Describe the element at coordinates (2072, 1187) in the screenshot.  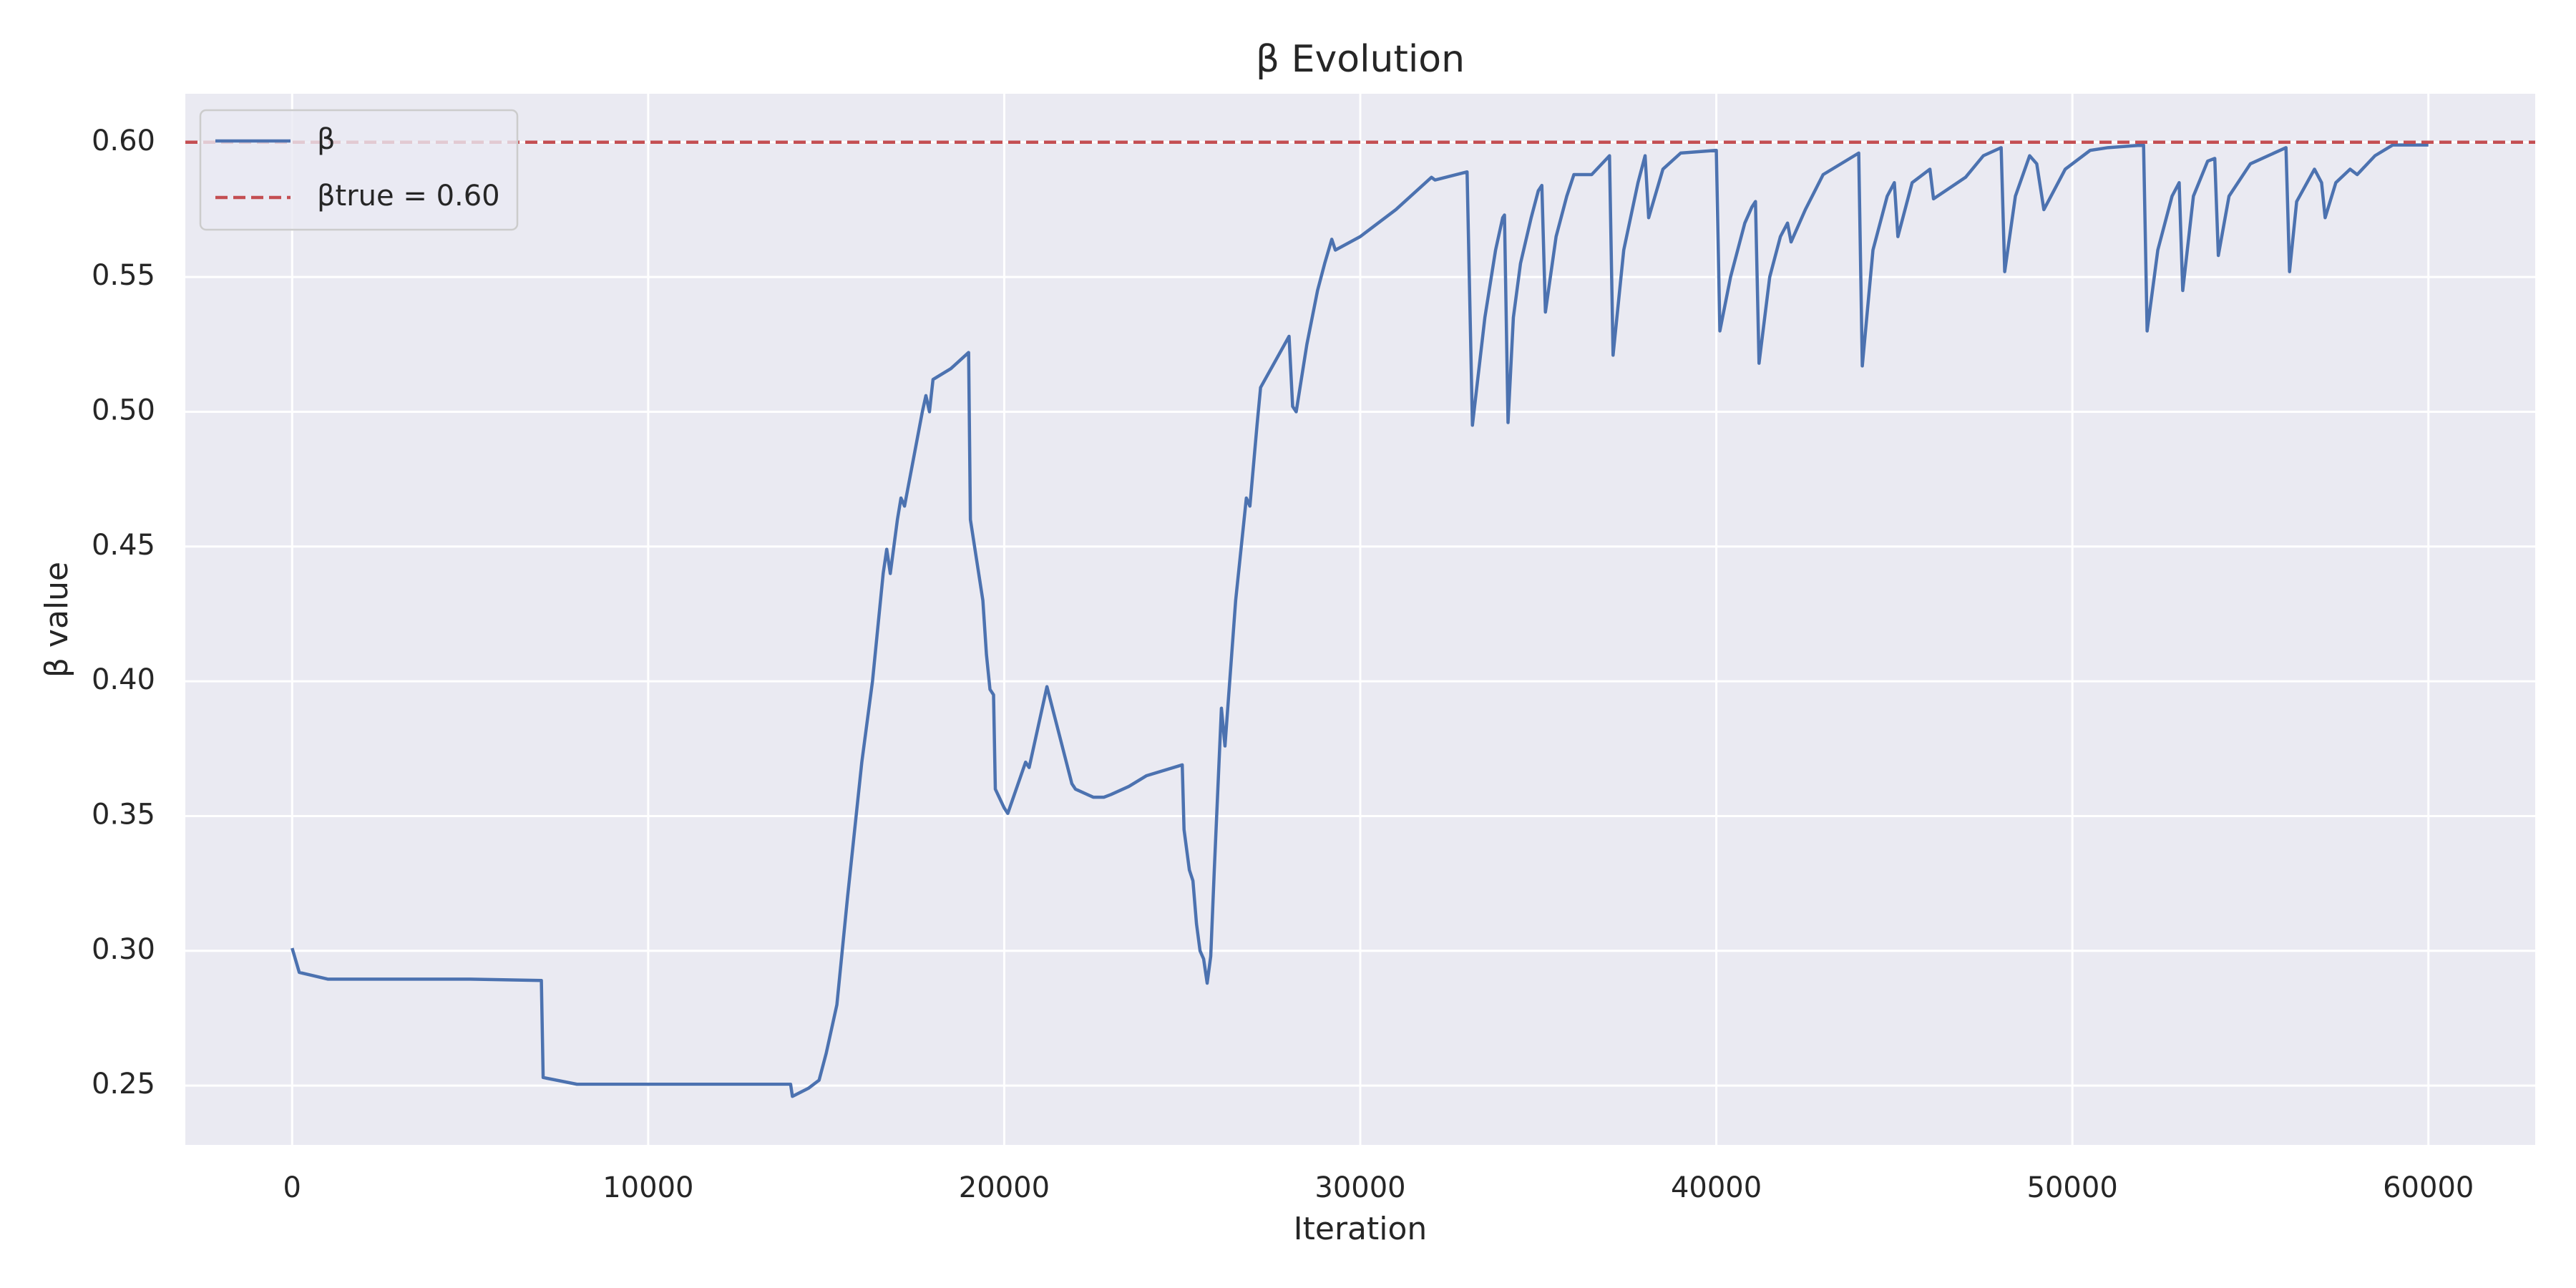
I see `x-tick-label: 50000` at that location.